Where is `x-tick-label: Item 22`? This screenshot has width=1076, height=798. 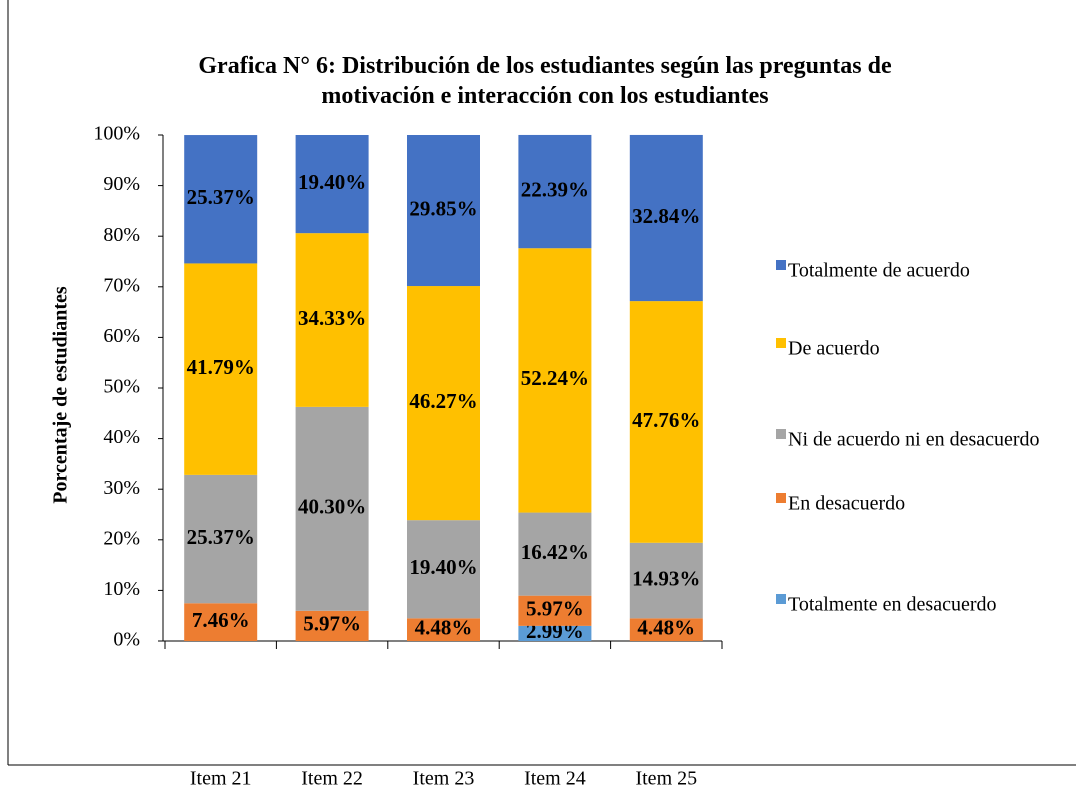
x-tick-label: Item 22 is located at coordinates (332, 779).